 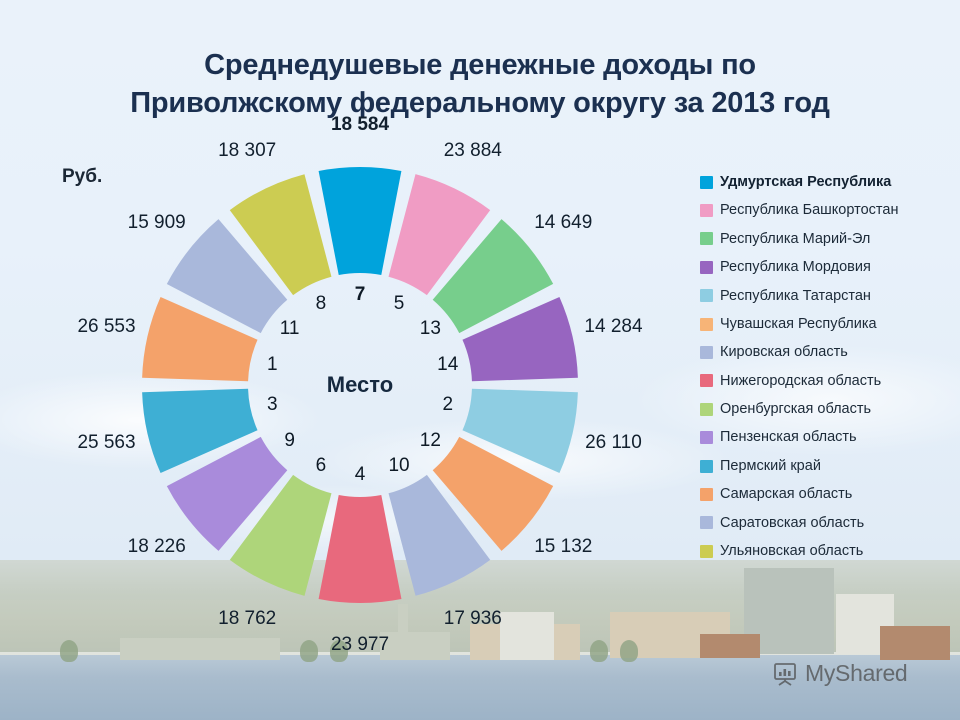 What do you see at coordinates (472, 619) in the screenshot?
I see `sector-value-label: 17 936` at bounding box center [472, 619].